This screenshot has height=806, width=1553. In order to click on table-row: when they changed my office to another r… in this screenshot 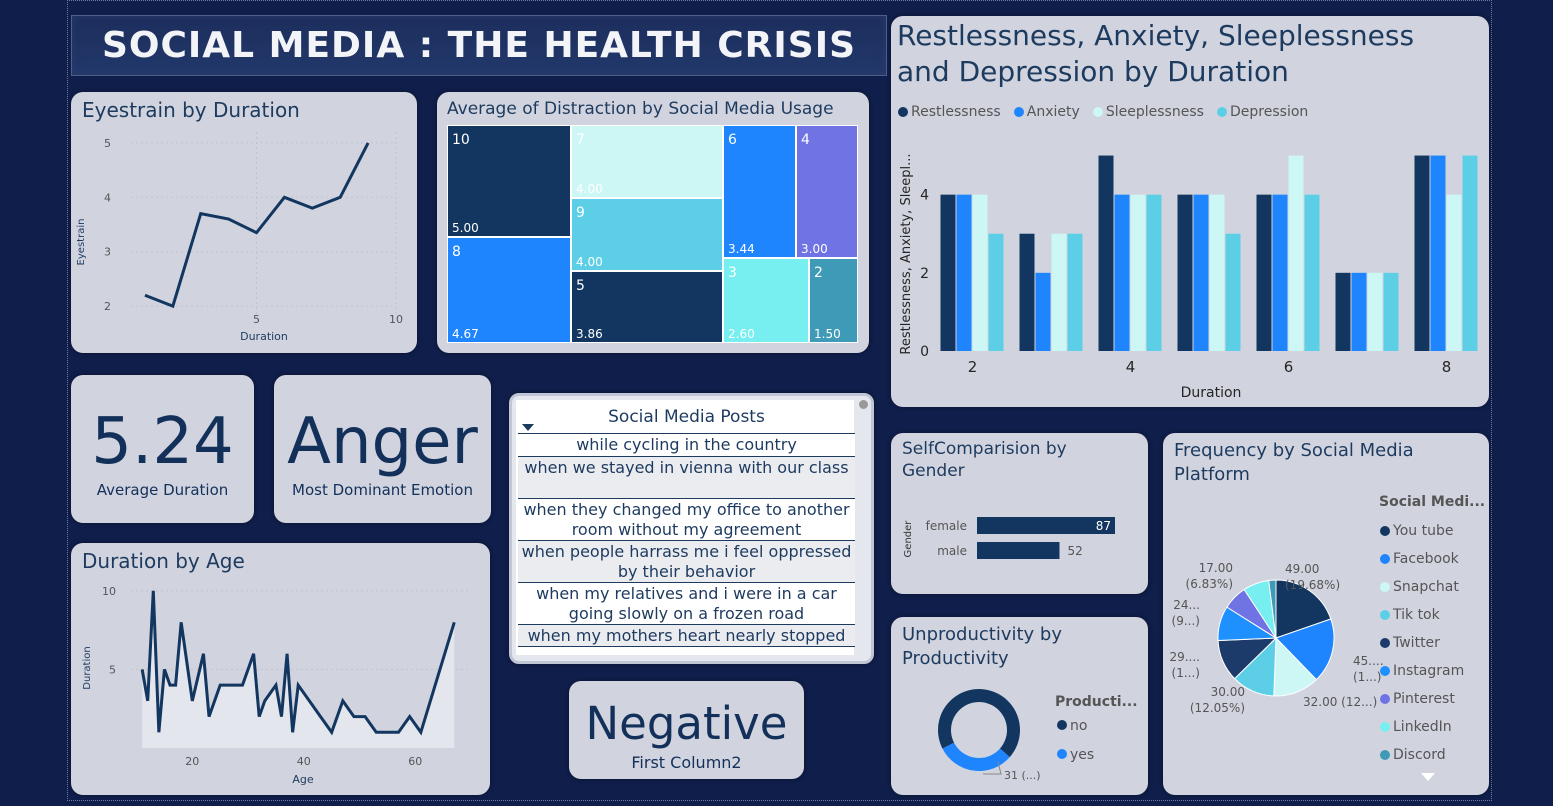, I will do `click(686, 520)`.